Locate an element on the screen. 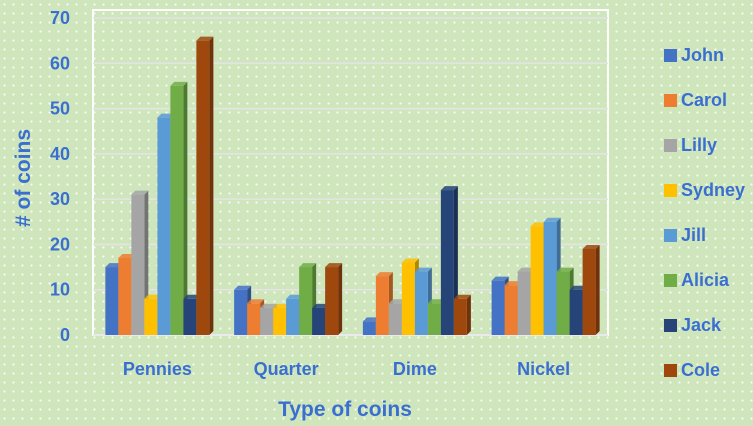 The image size is (753, 426). y-tick-label: 70 is located at coordinates (60, 18).